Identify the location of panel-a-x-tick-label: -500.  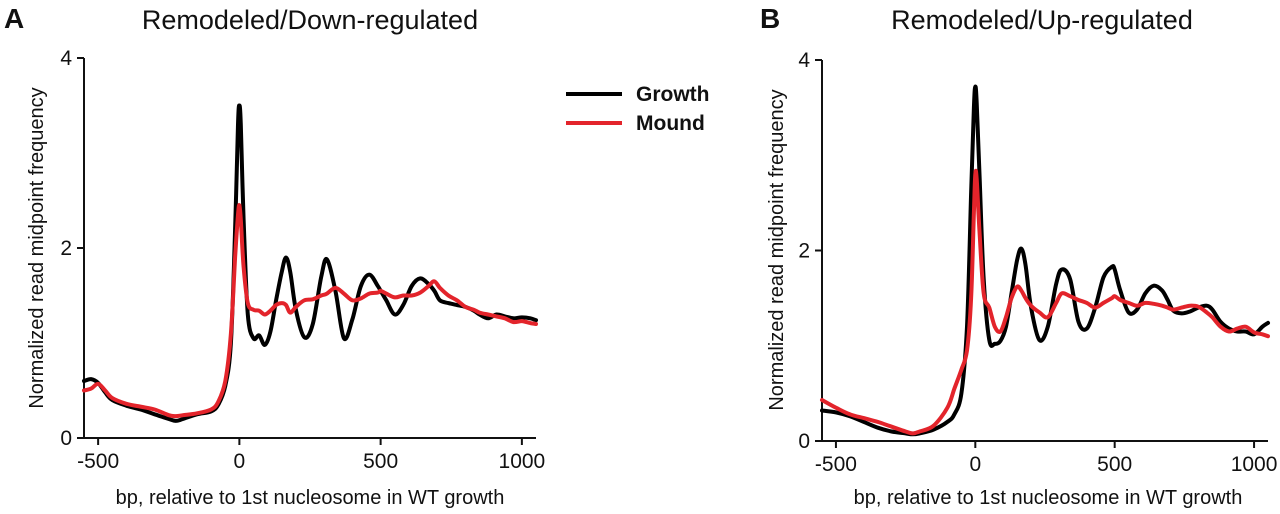
(98, 461).